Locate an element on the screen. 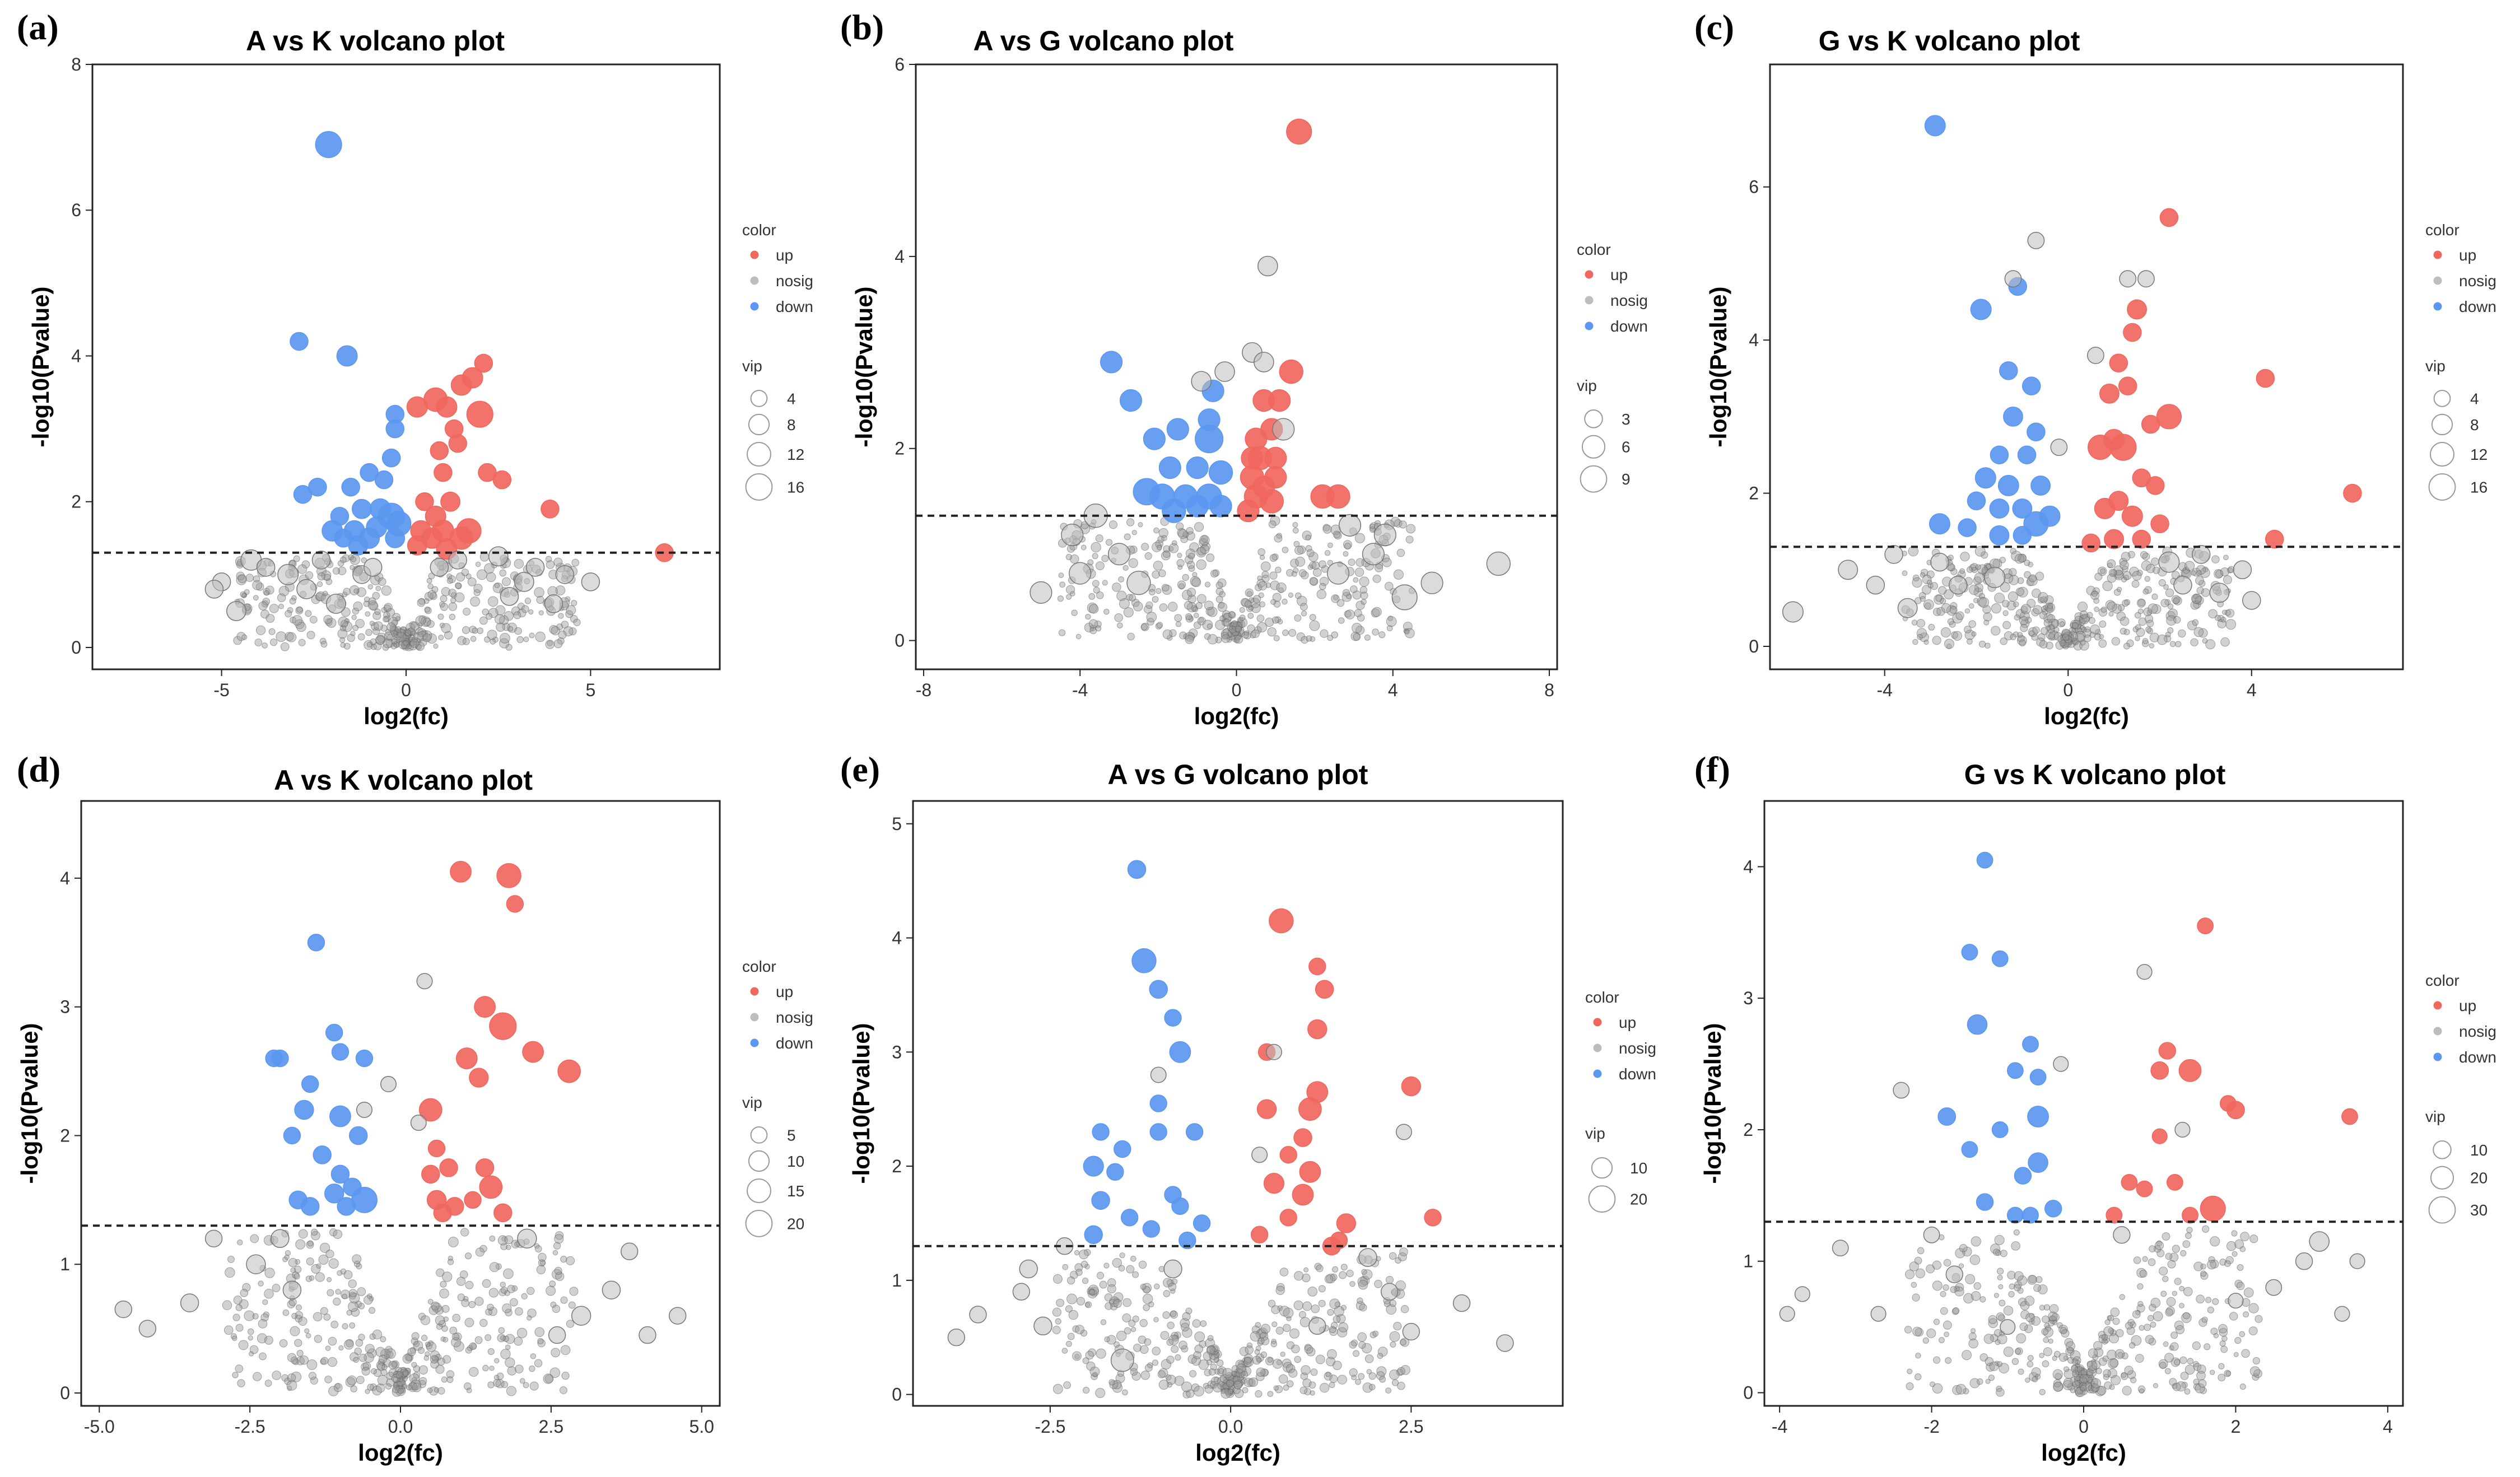  chart-title: A vs K volcano plot is located at coordinates (403, 781).